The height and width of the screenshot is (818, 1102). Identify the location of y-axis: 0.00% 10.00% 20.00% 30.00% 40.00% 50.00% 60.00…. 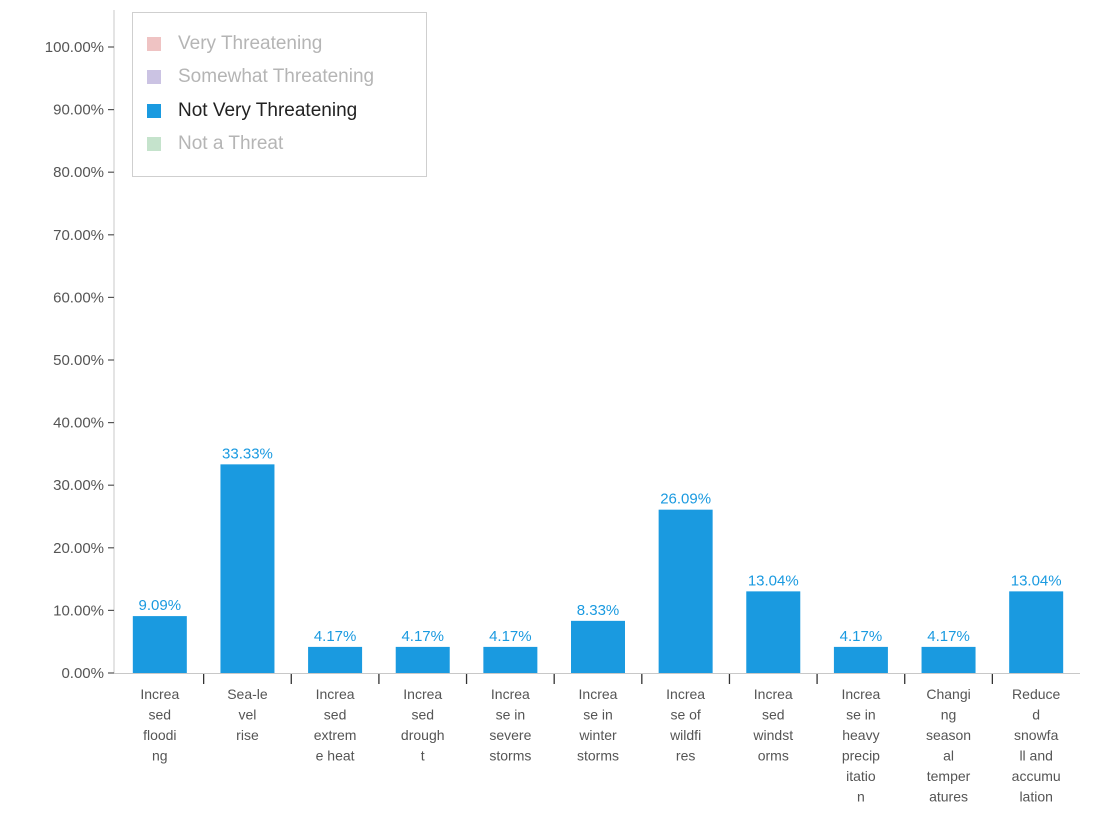
(80, 346).